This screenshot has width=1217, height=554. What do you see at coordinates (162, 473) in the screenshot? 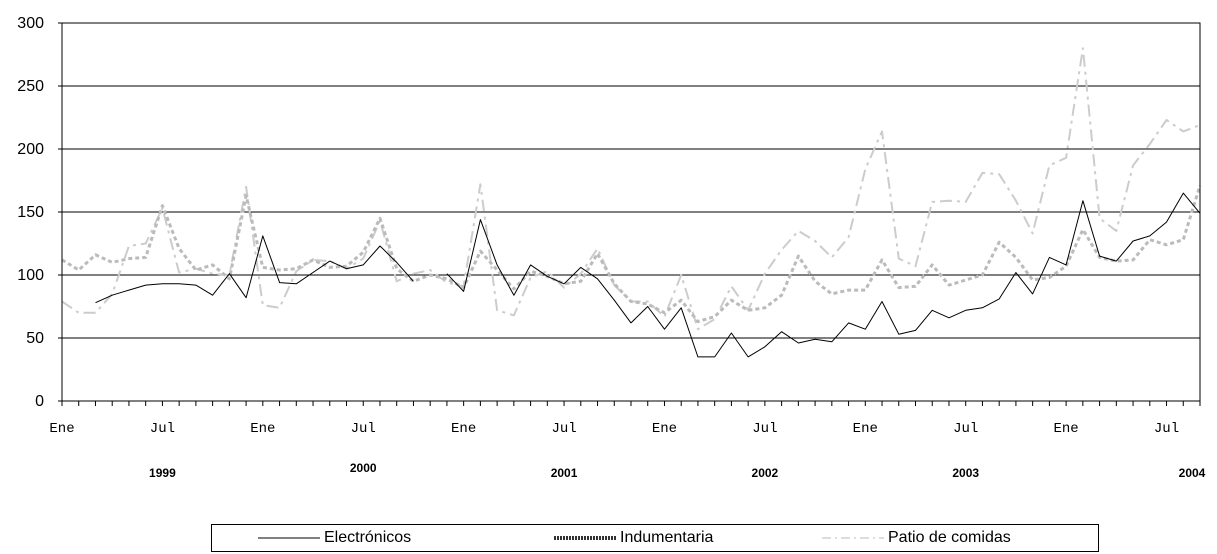
I see `year-label-1999: 1999` at bounding box center [162, 473].